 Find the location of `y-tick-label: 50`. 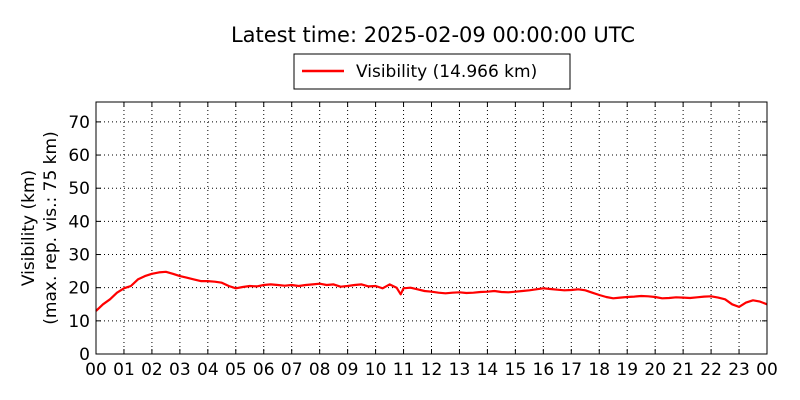

y-tick-label: 50 is located at coordinates (79, 189).